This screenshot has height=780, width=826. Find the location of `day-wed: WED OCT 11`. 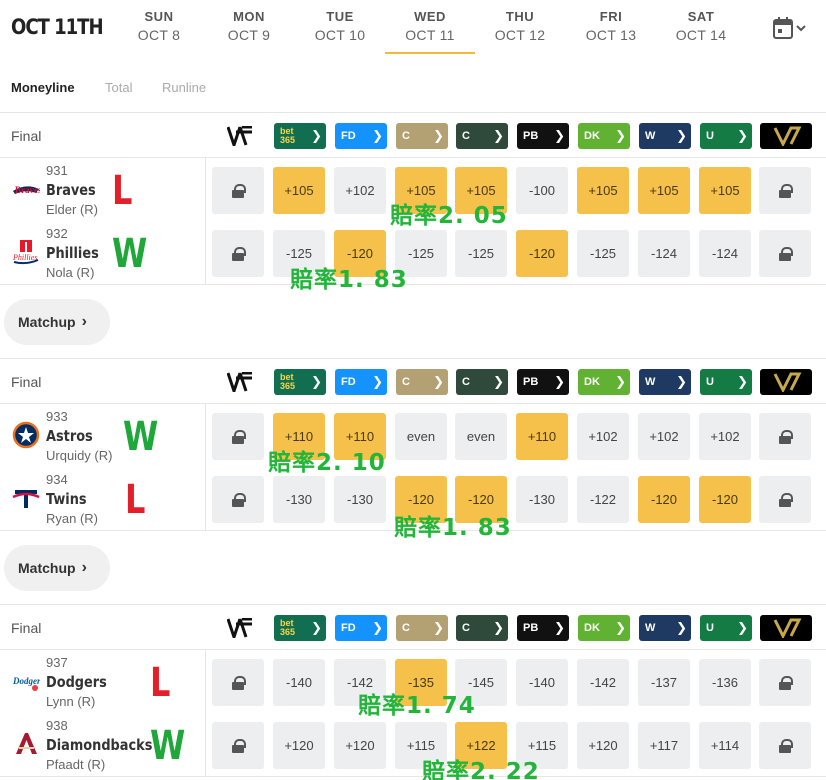

day-wed: WED OCT 11 is located at coordinates (430, 31).